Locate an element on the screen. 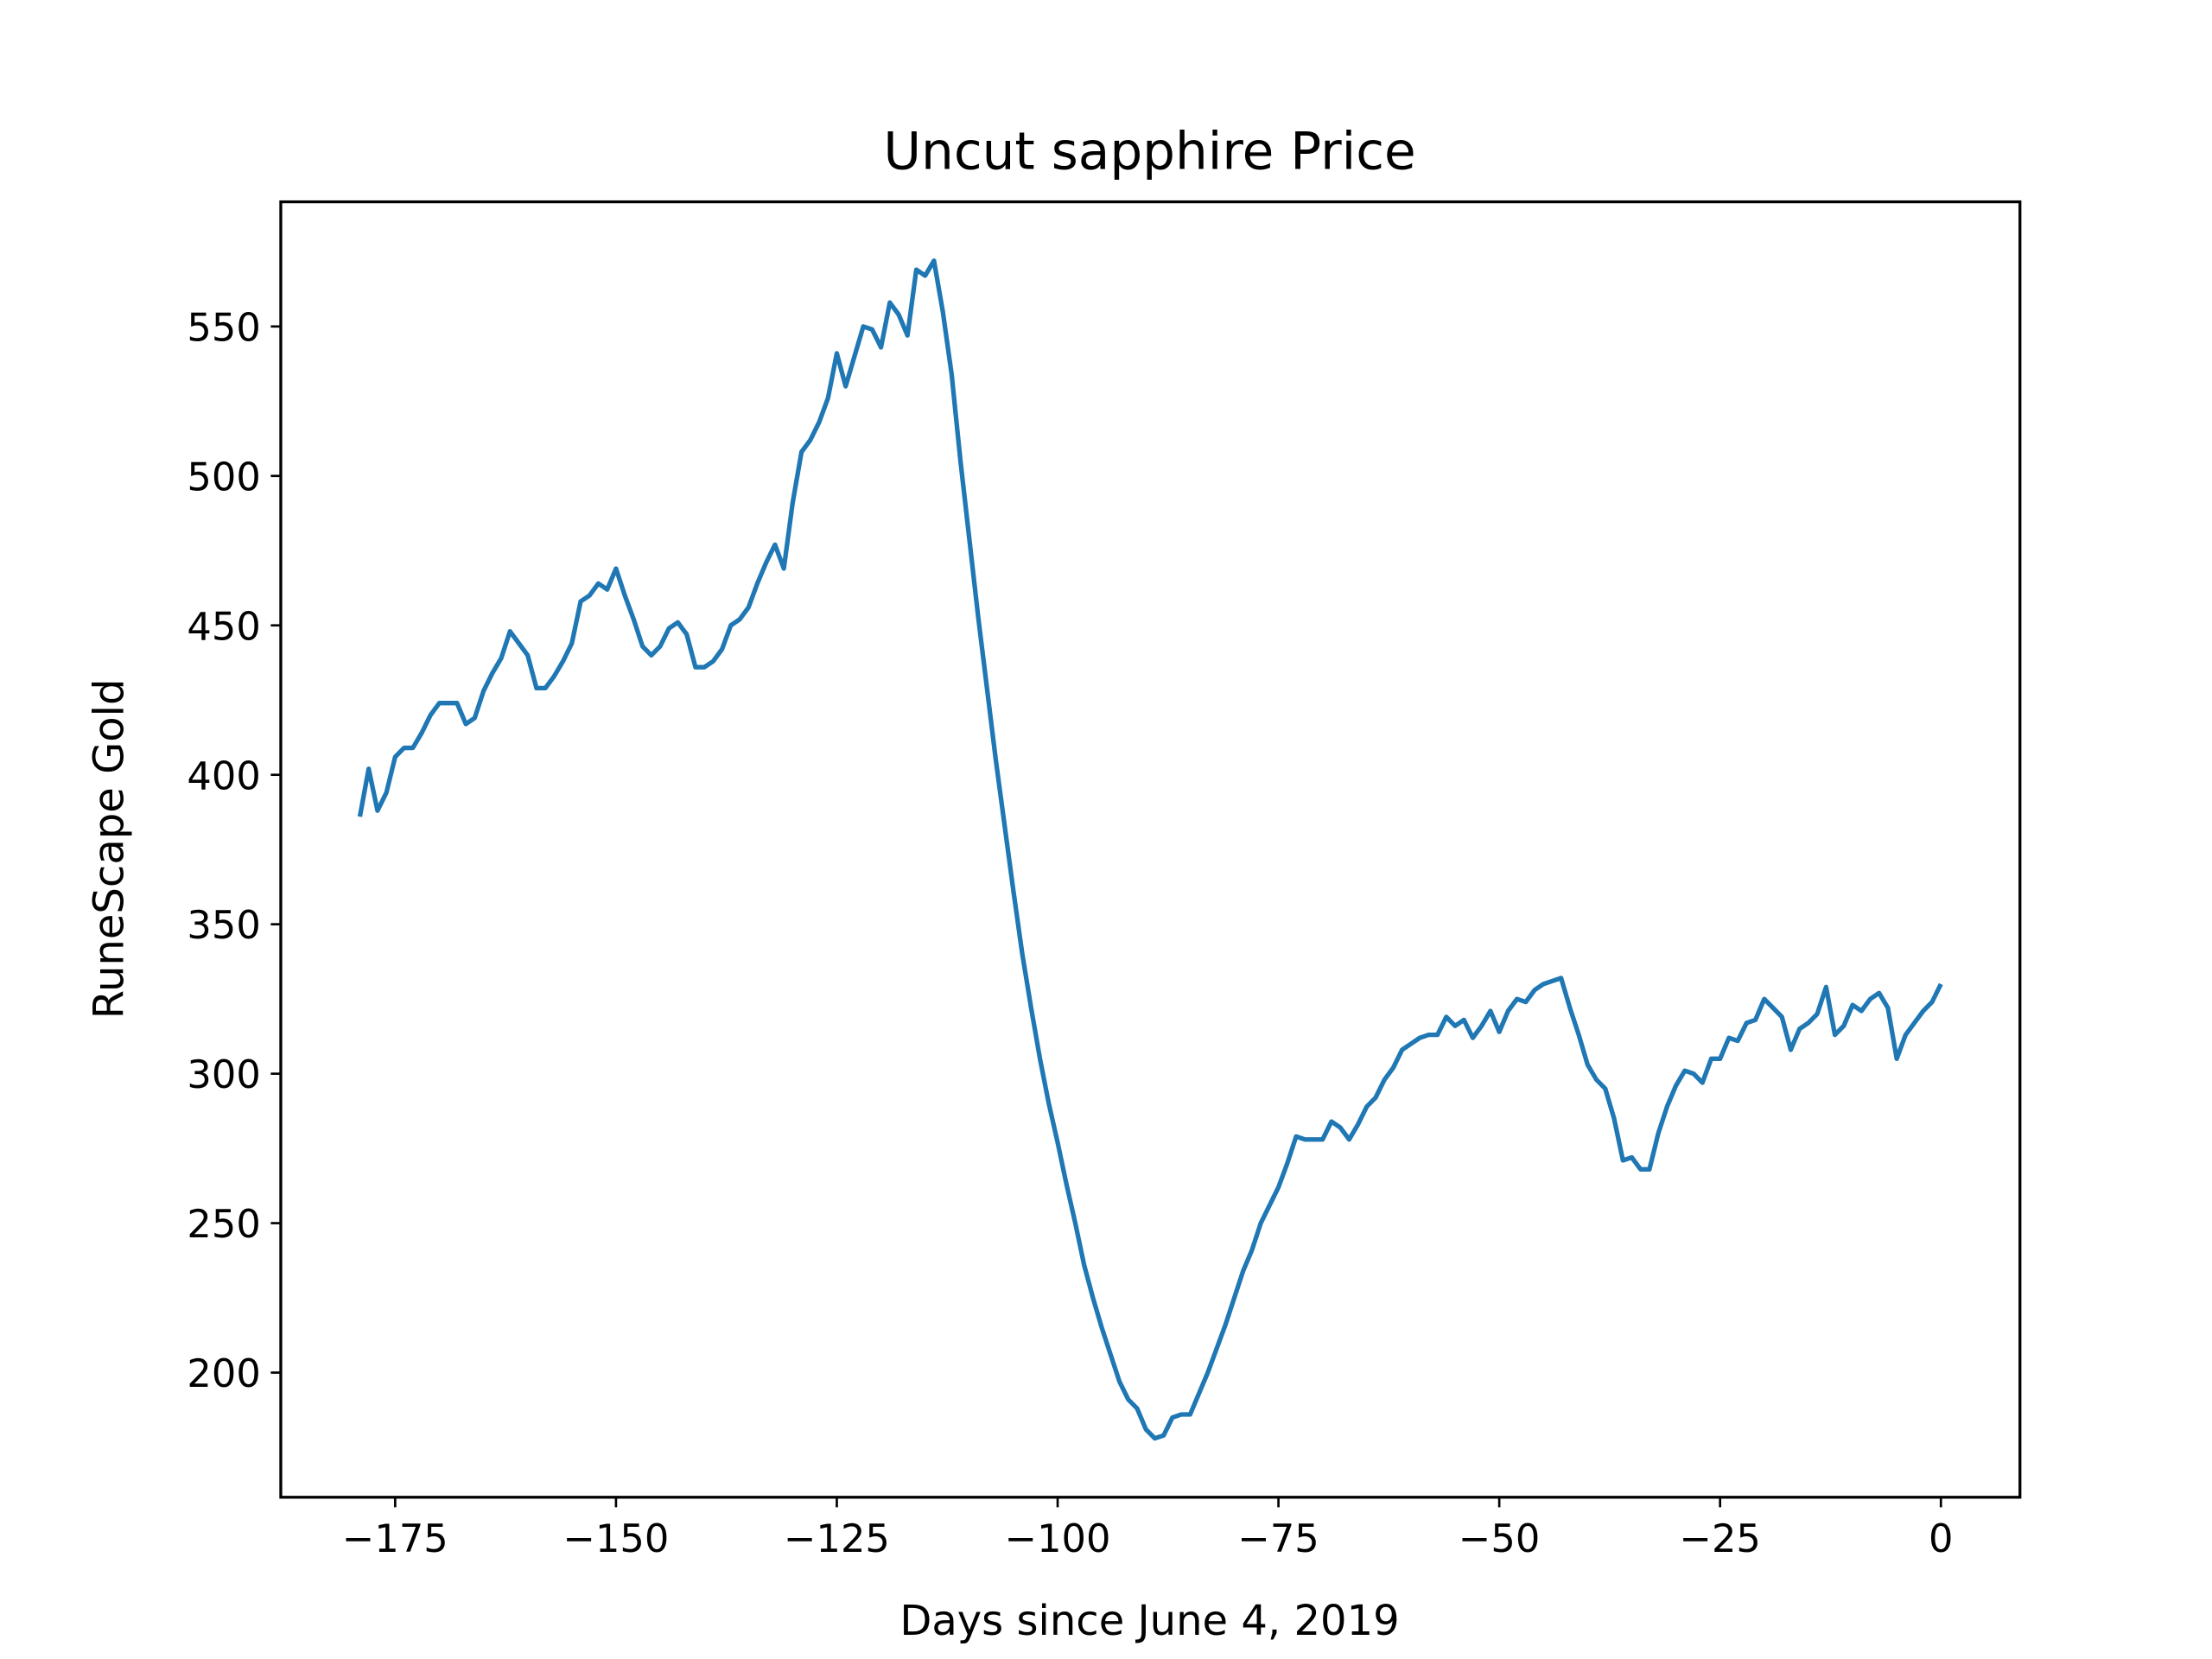 This screenshot has width=2212, height=1659. x-tick-label: −50 is located at coordinates (1499, 1538).